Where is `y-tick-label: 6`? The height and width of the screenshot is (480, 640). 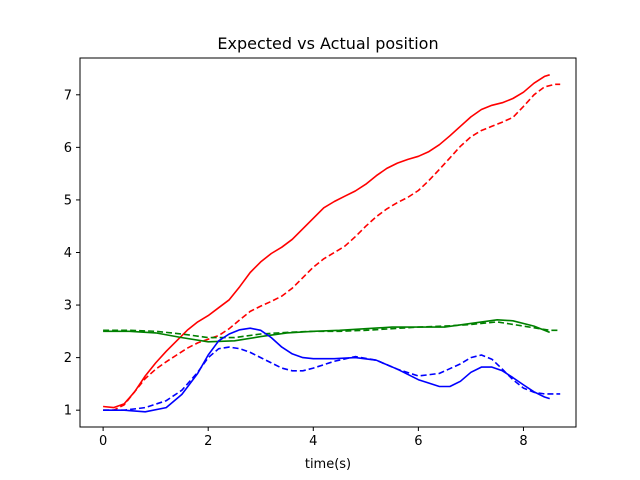
y-tick-label: 6 is located at coordinates (68, 148).